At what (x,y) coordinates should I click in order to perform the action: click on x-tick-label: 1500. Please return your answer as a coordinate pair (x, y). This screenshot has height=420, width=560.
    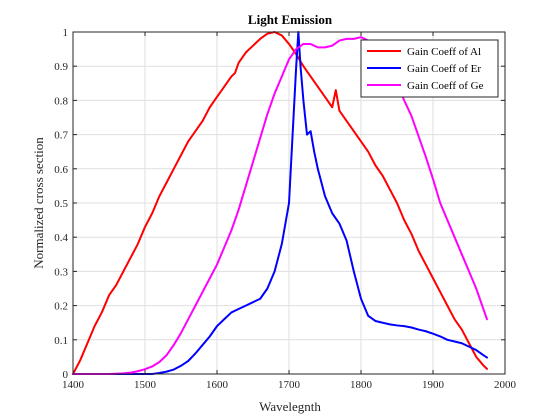
    Looking at the image, I should click on (145, 385).